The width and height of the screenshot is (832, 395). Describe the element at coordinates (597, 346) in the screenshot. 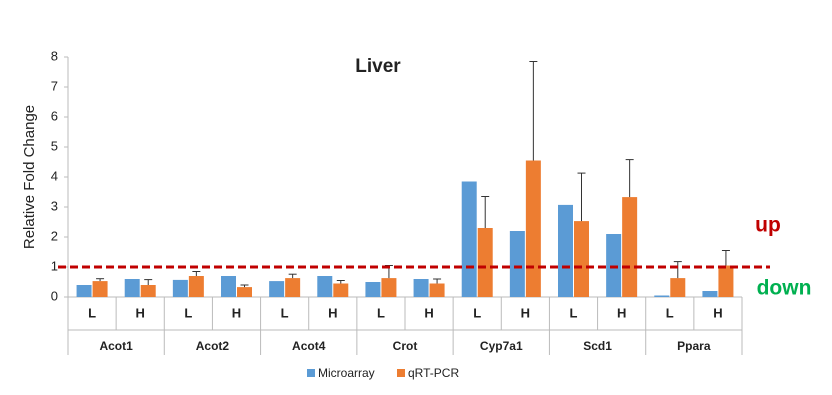

I see `group-label: Scd1` at that location.